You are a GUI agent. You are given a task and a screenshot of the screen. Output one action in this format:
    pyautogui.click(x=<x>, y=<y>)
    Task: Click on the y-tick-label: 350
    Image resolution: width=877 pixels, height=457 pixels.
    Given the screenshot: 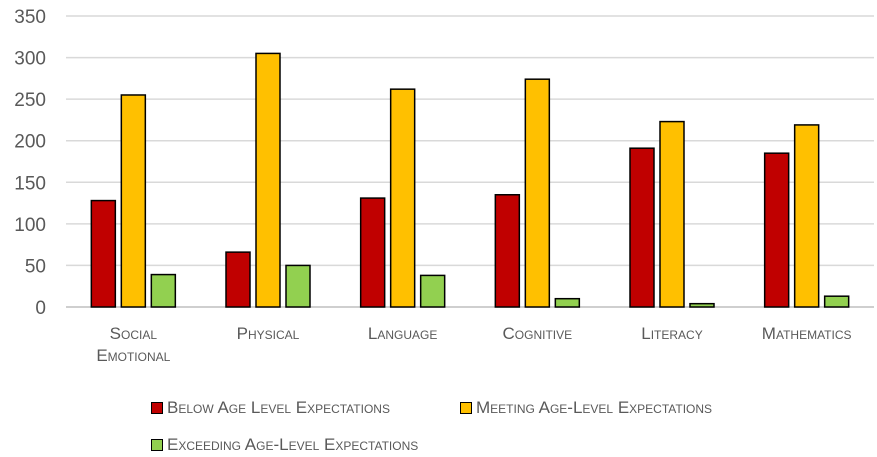 What is the action you would take?
    pyautogui.click(x=30, y=17)
    